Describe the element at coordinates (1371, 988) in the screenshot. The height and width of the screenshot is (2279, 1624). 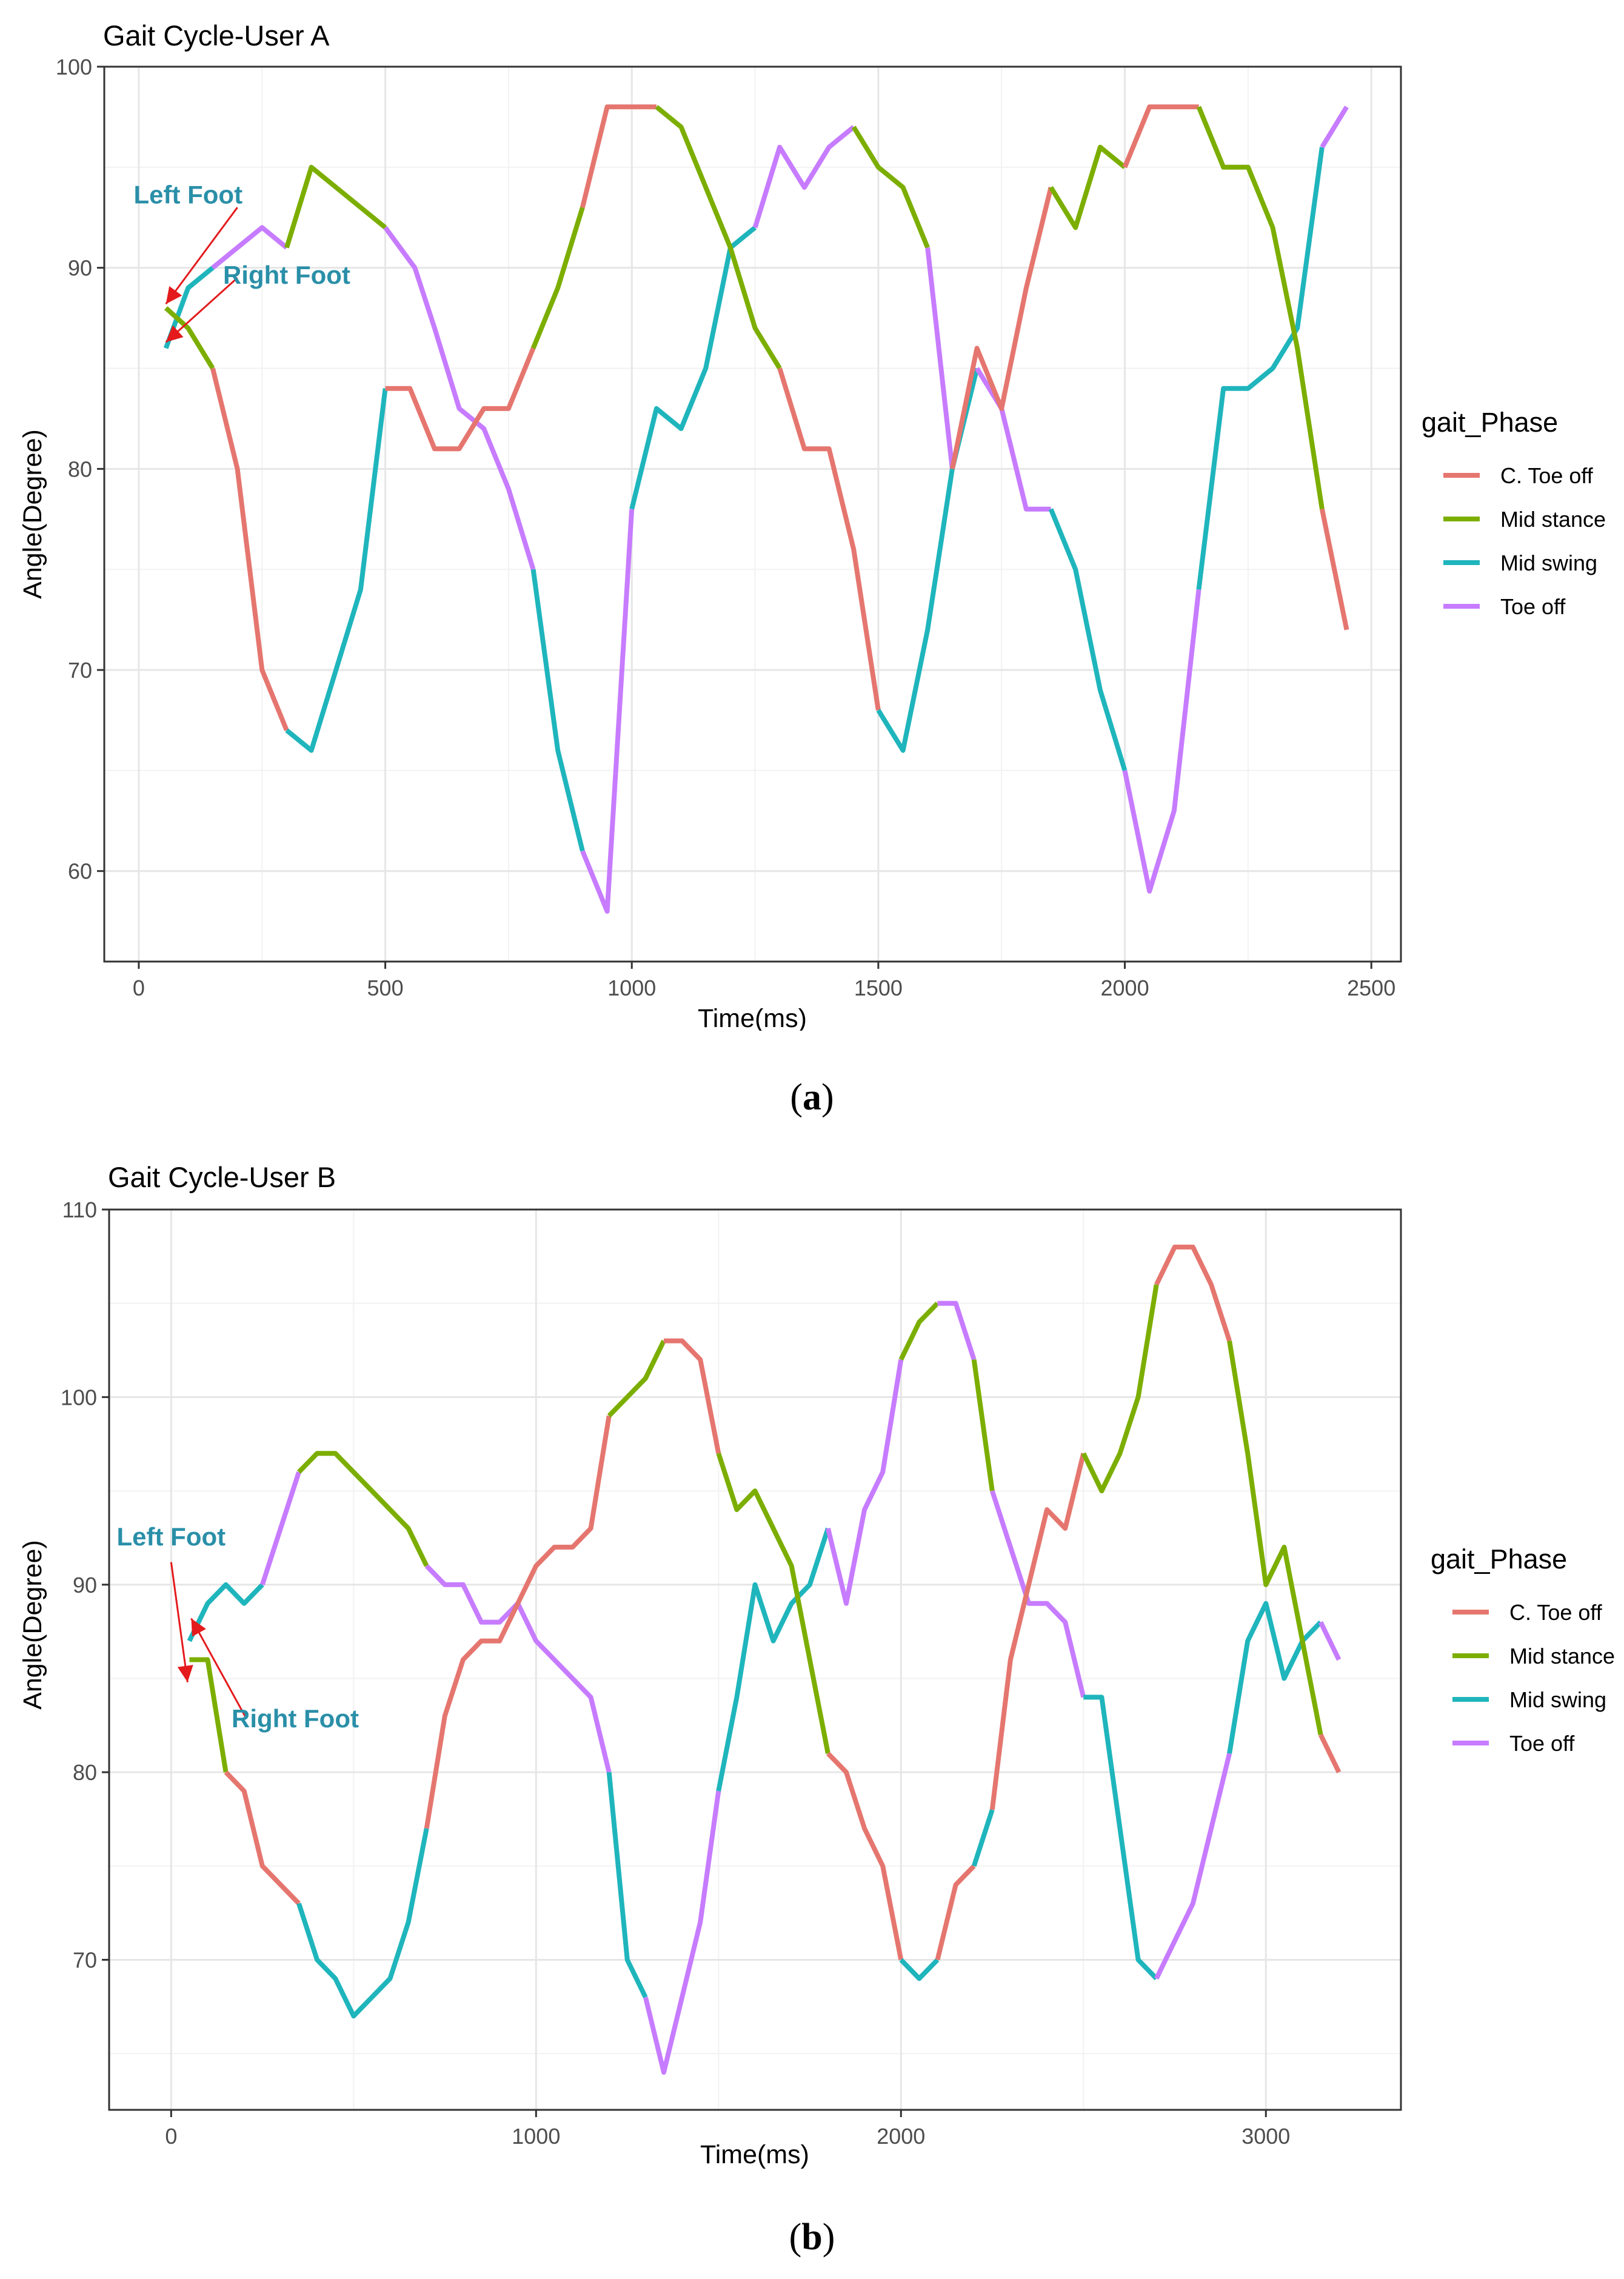
I see `x-tick-label: 2500` at that location.